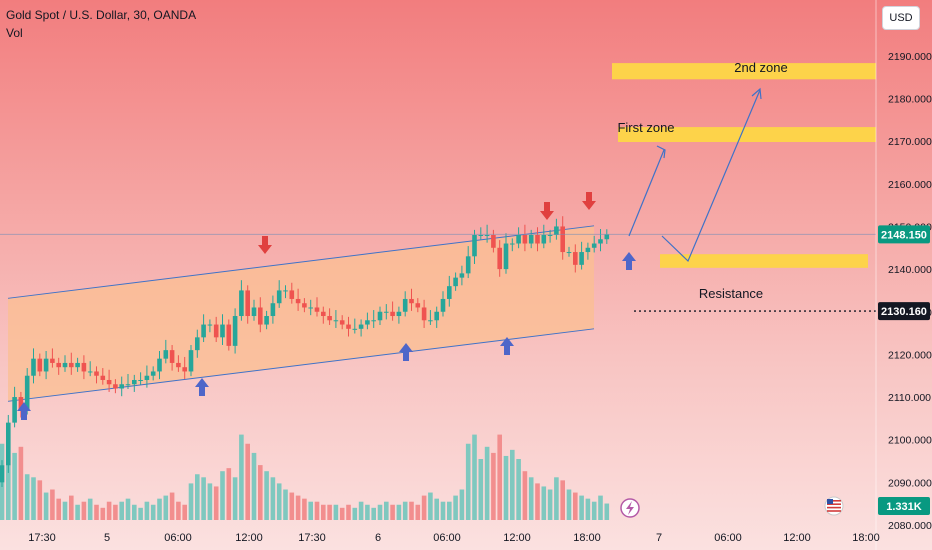 The image size is (932, 550). What do you see at coordinates (301, 365) in the screenshot?
I see `channel-lower-line` at bounding box center [301, 365].